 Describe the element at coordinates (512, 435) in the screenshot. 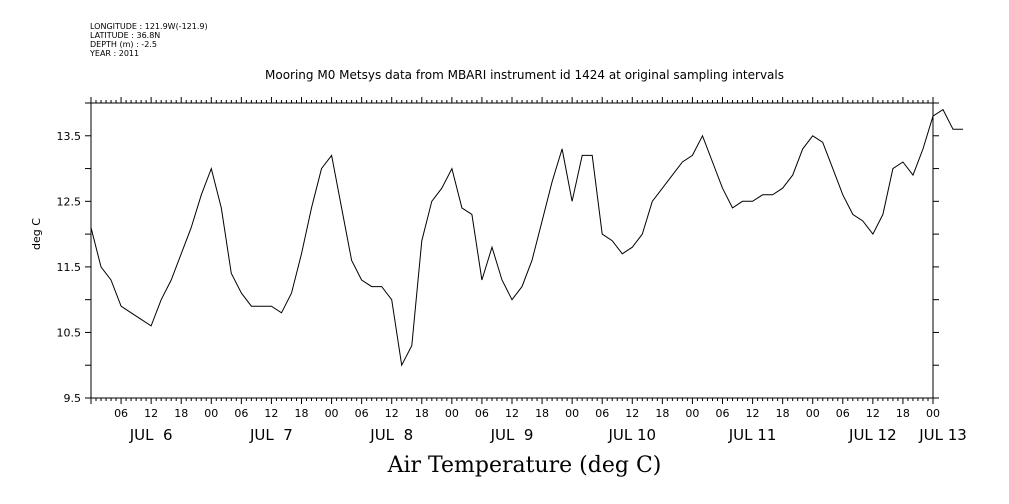

I see `x-day-label: JUL 9` at that location.